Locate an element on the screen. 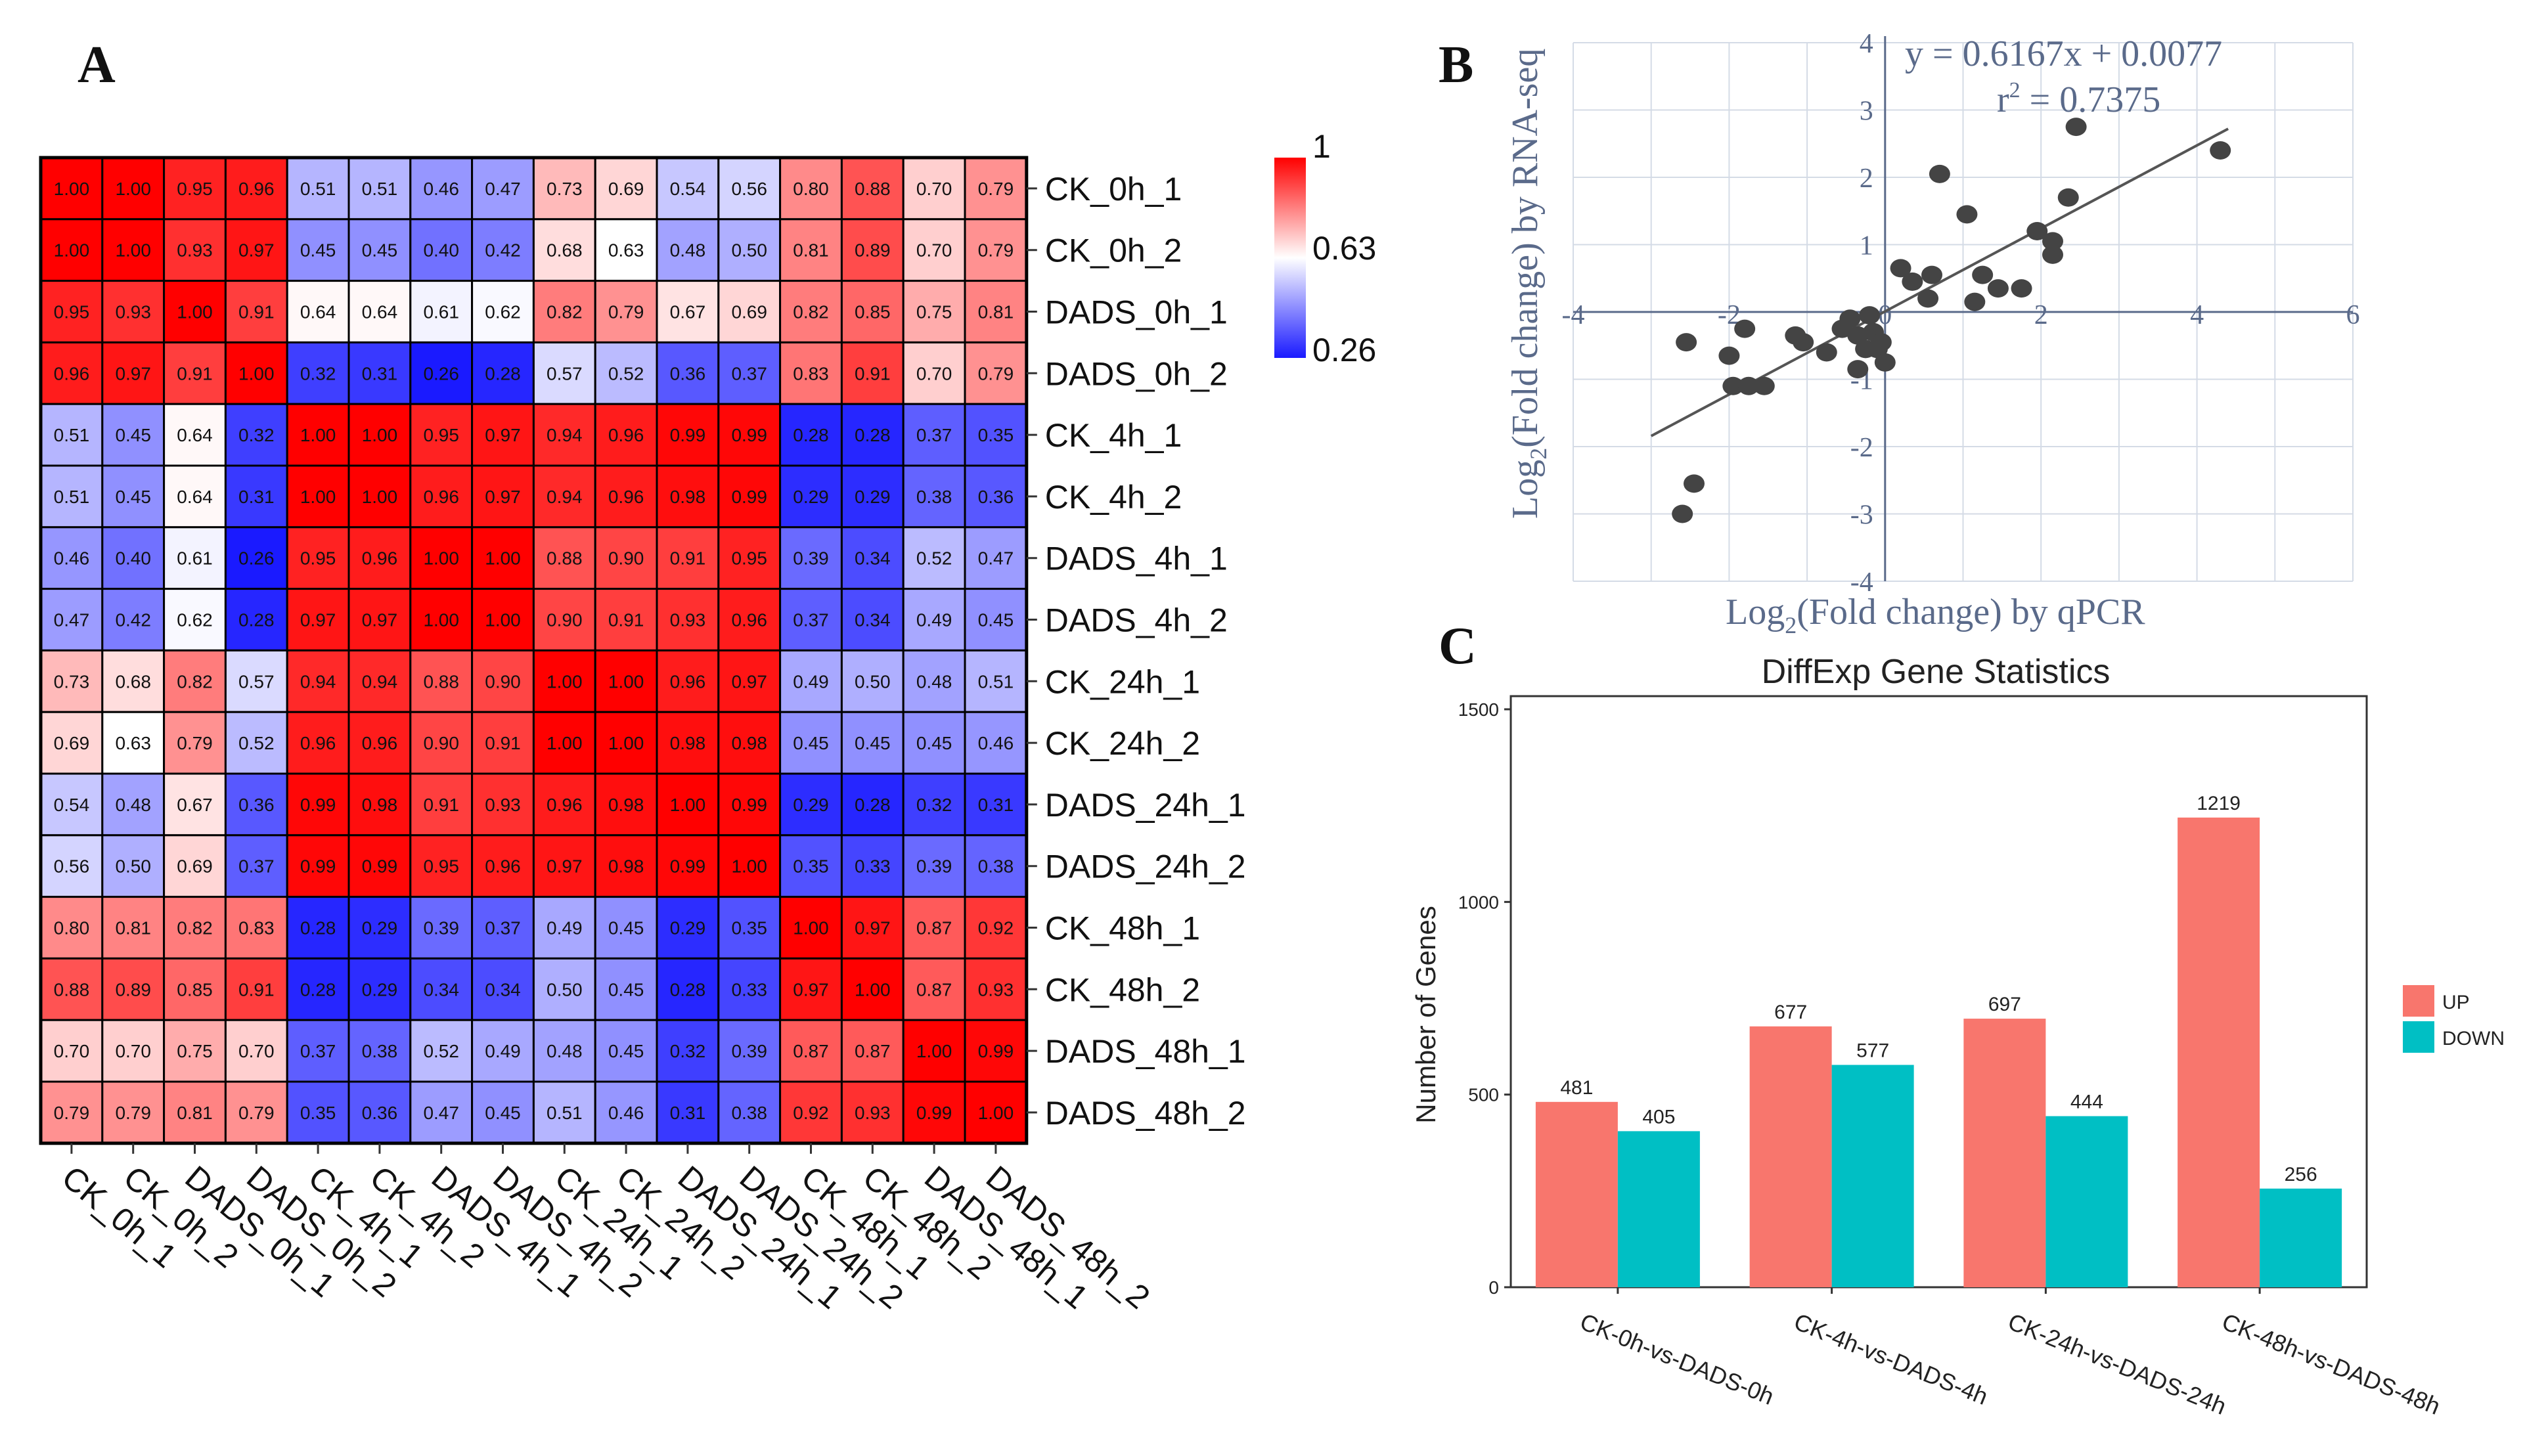 This screenshot has width=2525, height=1456. bar-y-tick: 1500 is located at coordinates (1478, 709).